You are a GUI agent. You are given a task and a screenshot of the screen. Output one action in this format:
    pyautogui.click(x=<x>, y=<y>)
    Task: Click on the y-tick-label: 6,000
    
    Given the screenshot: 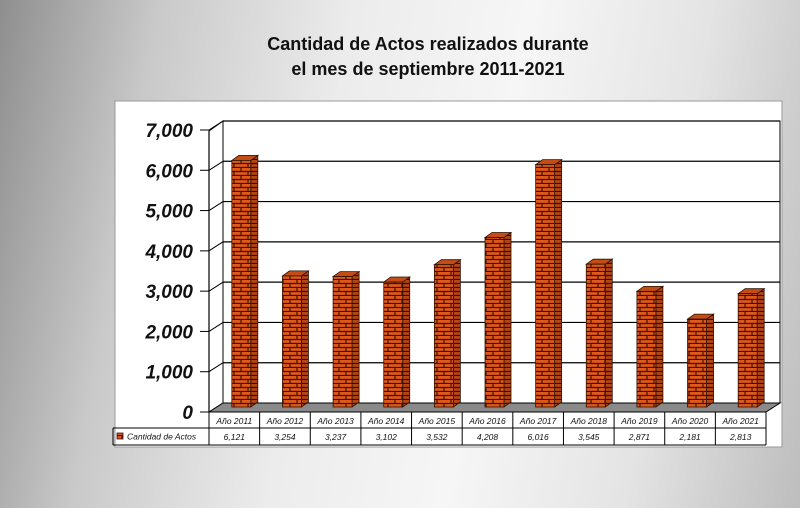 What is the action you would take?
    pyautogui.click(x=169, y=171)
    